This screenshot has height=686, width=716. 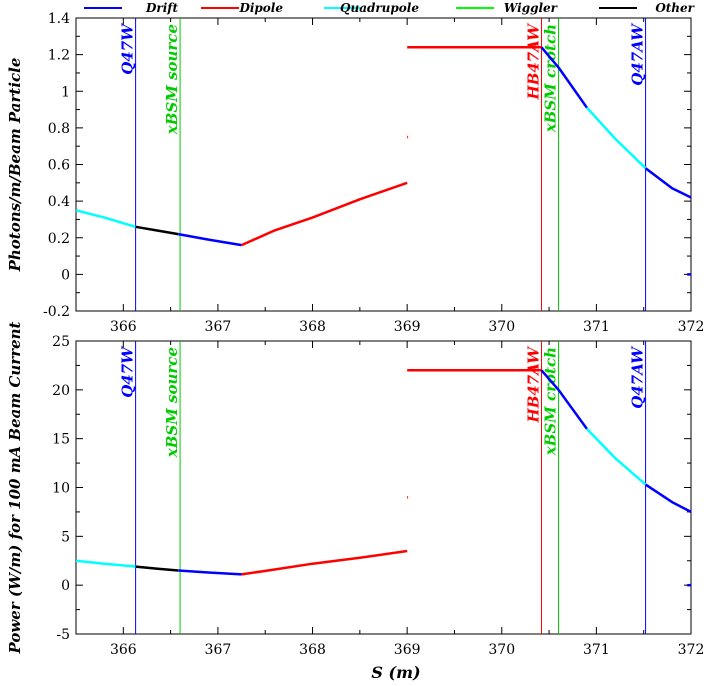 What do you see at coordinates (63, 635) in the screenshot?
I see `y-tick-label: -5` at bounding box center [63, 635].